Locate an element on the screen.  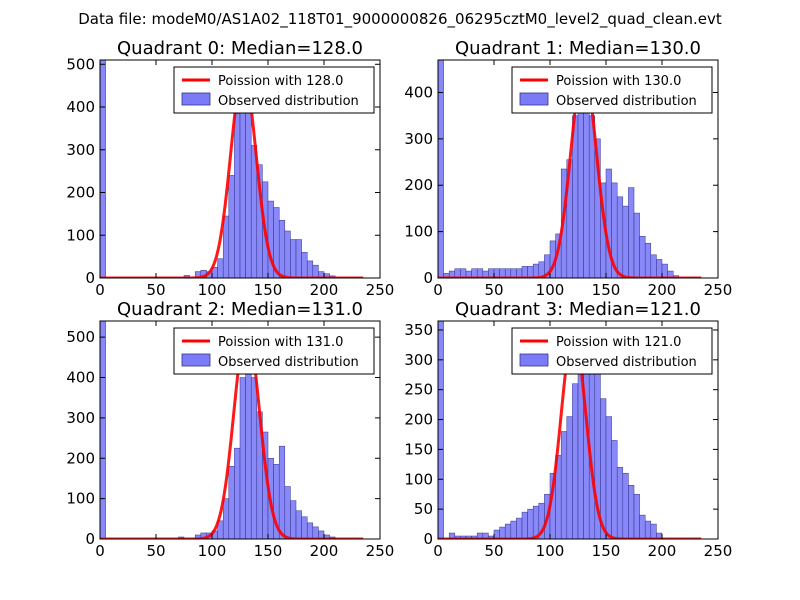
panel-title: Quadrant 3: Median=121.0 is located at coordinates (578, 309).